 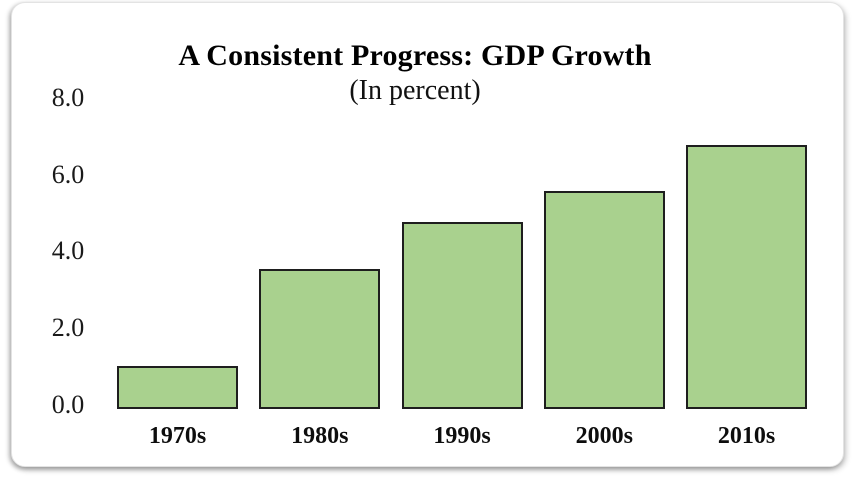 I want to click on x-axis-label: 2000s, so click(x=604, y=436).